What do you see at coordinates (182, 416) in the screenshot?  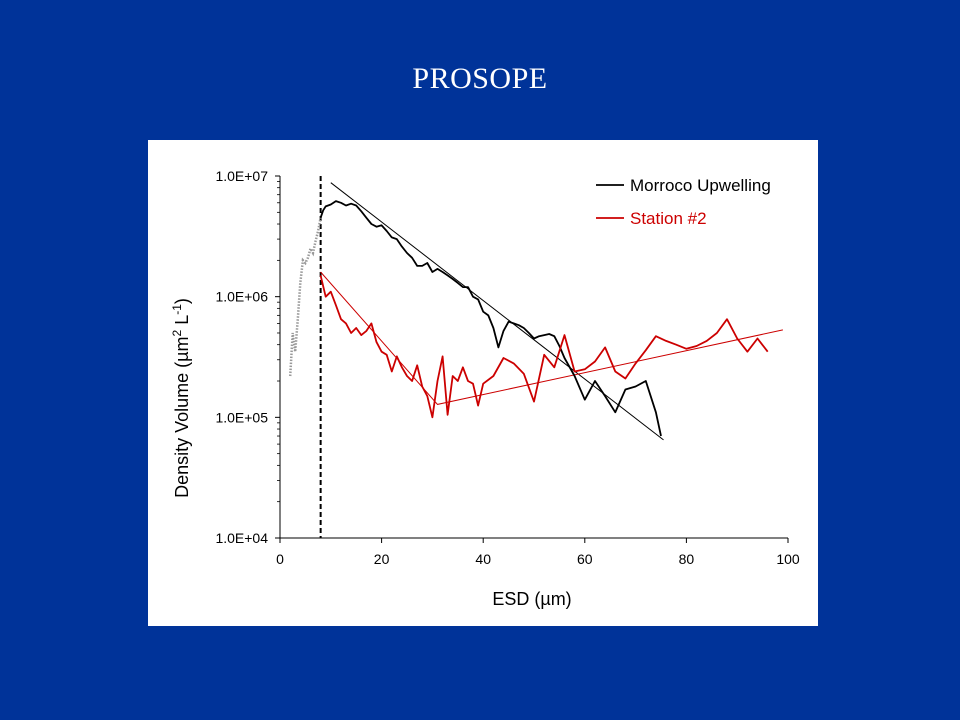 I see `y-axis-label-main: Density Volume (µm` at bounding box center [182, 416].